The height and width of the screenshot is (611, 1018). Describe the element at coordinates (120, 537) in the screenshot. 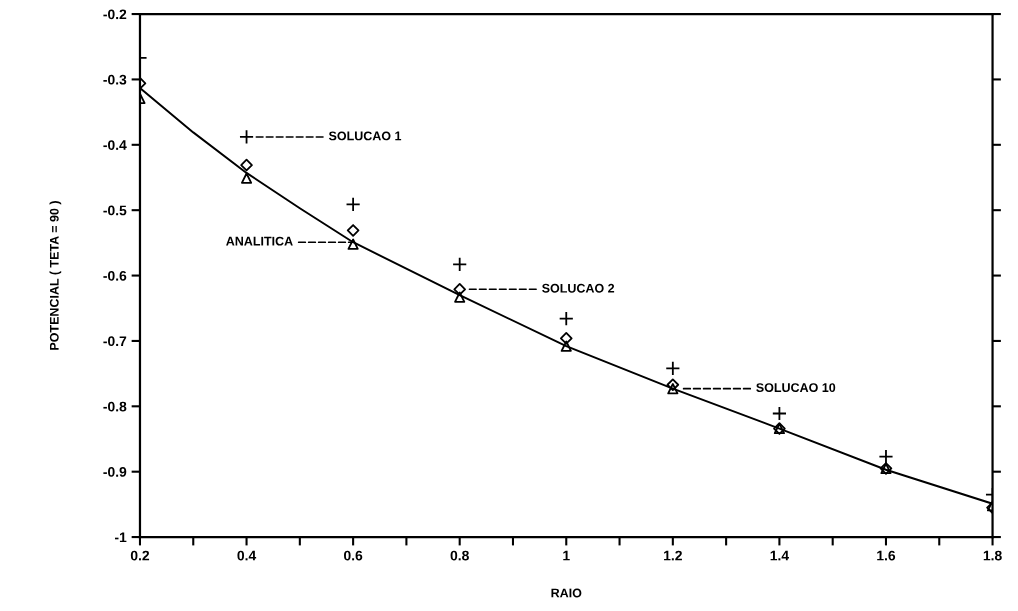

I see `y-tick-label: -1` at that location.